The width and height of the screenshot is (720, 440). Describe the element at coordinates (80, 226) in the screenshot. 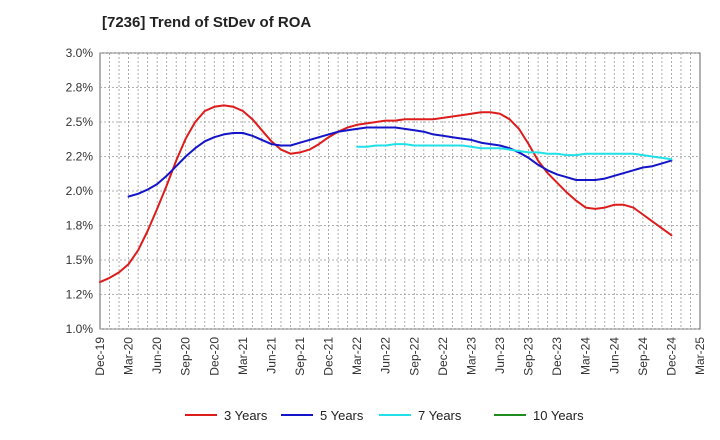

I see `y-tick-label: 1.8%` at that location.